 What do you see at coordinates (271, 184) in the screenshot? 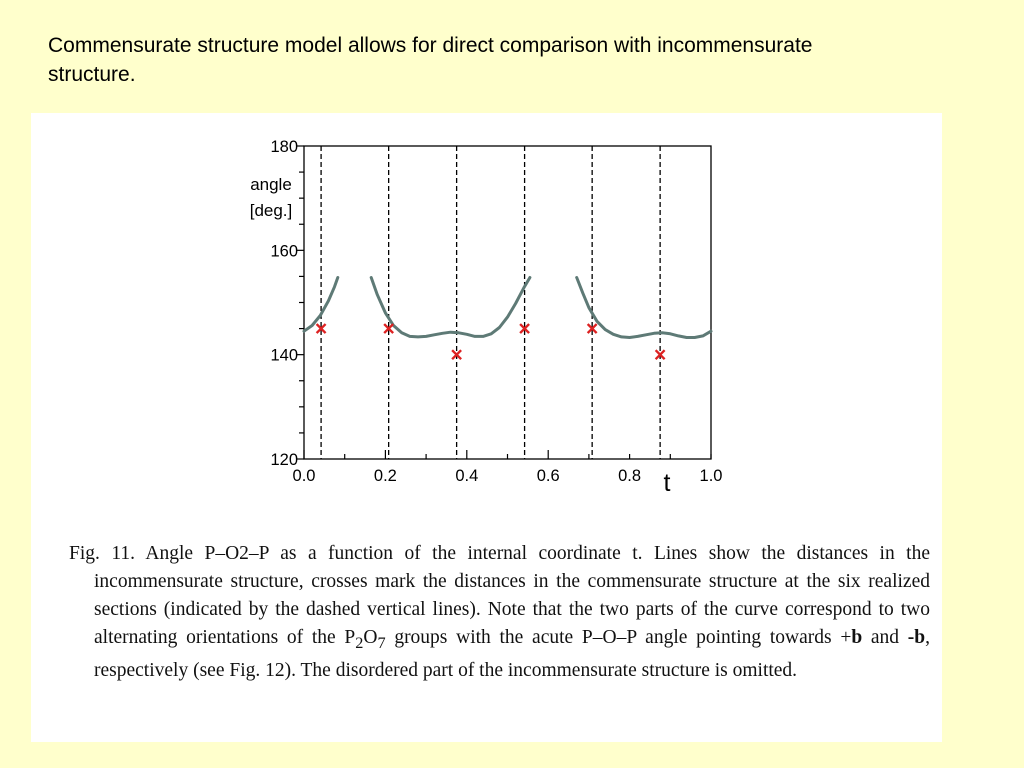
I see `y-axis-label-line1: angle` at bounding box center [271, 184].